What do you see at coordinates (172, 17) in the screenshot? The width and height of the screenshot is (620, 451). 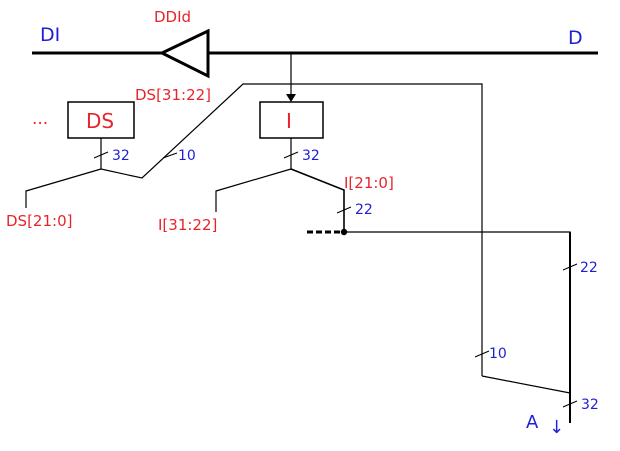 I see `ddid-label: DDId` at bounding box center [172, 17].